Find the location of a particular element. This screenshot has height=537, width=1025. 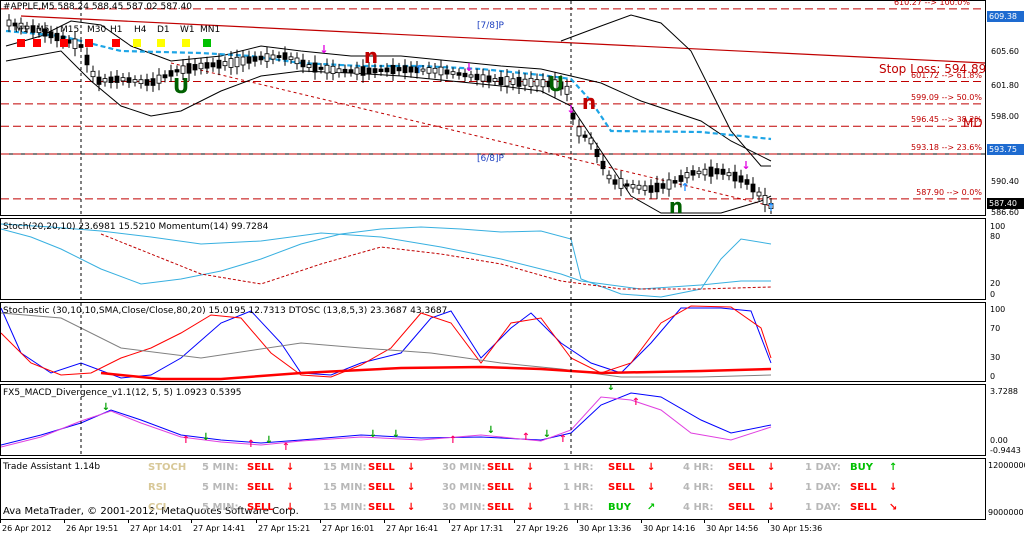

momentum-line is located at coordinates (386, 256).